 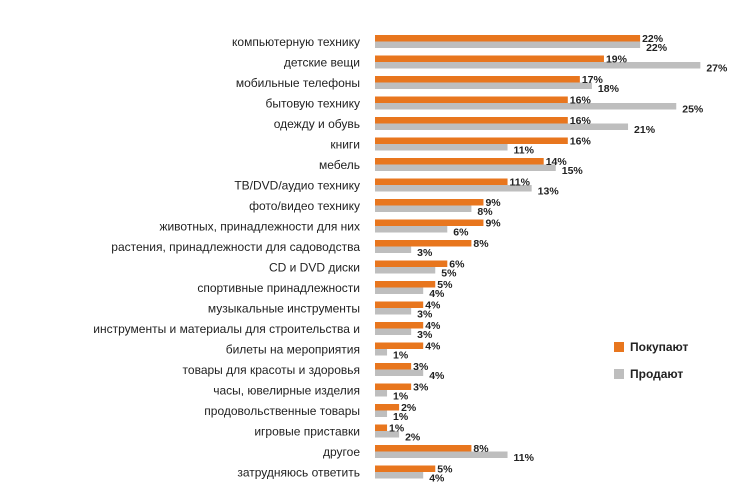 What do you see at coordinates (609, 89) in the screenshot?
I see `data-label-sell: 18%` at bounding box center [609, 89].